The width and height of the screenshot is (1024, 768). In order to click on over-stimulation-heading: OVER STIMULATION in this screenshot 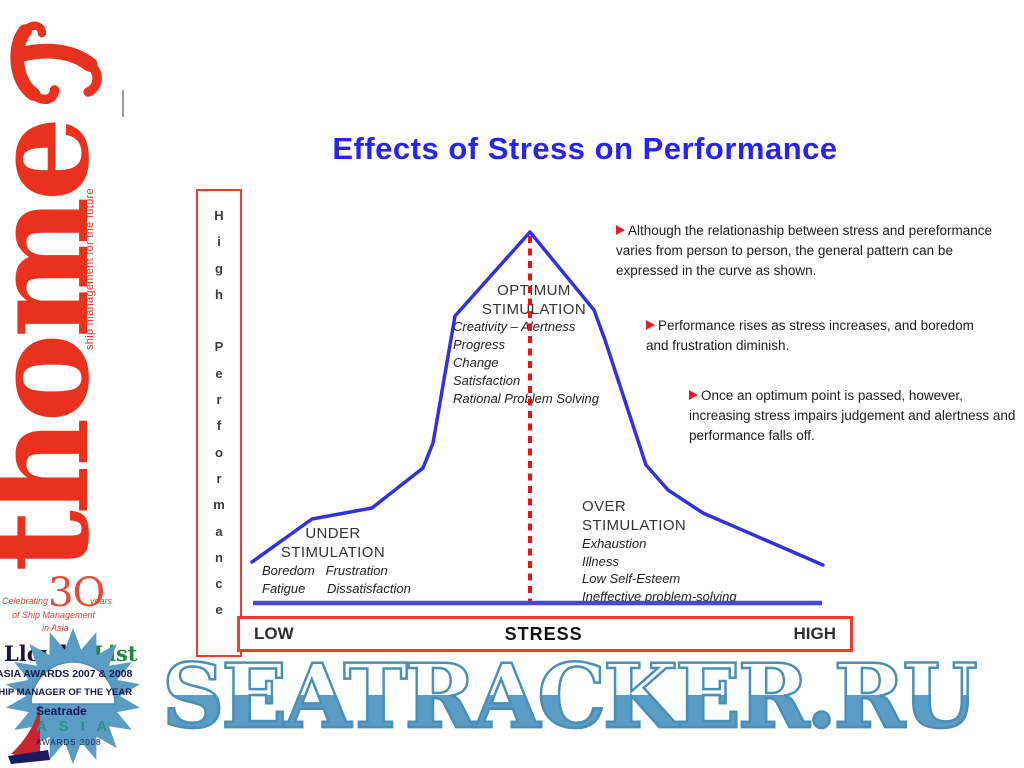, I will do `click(634, 516)`.